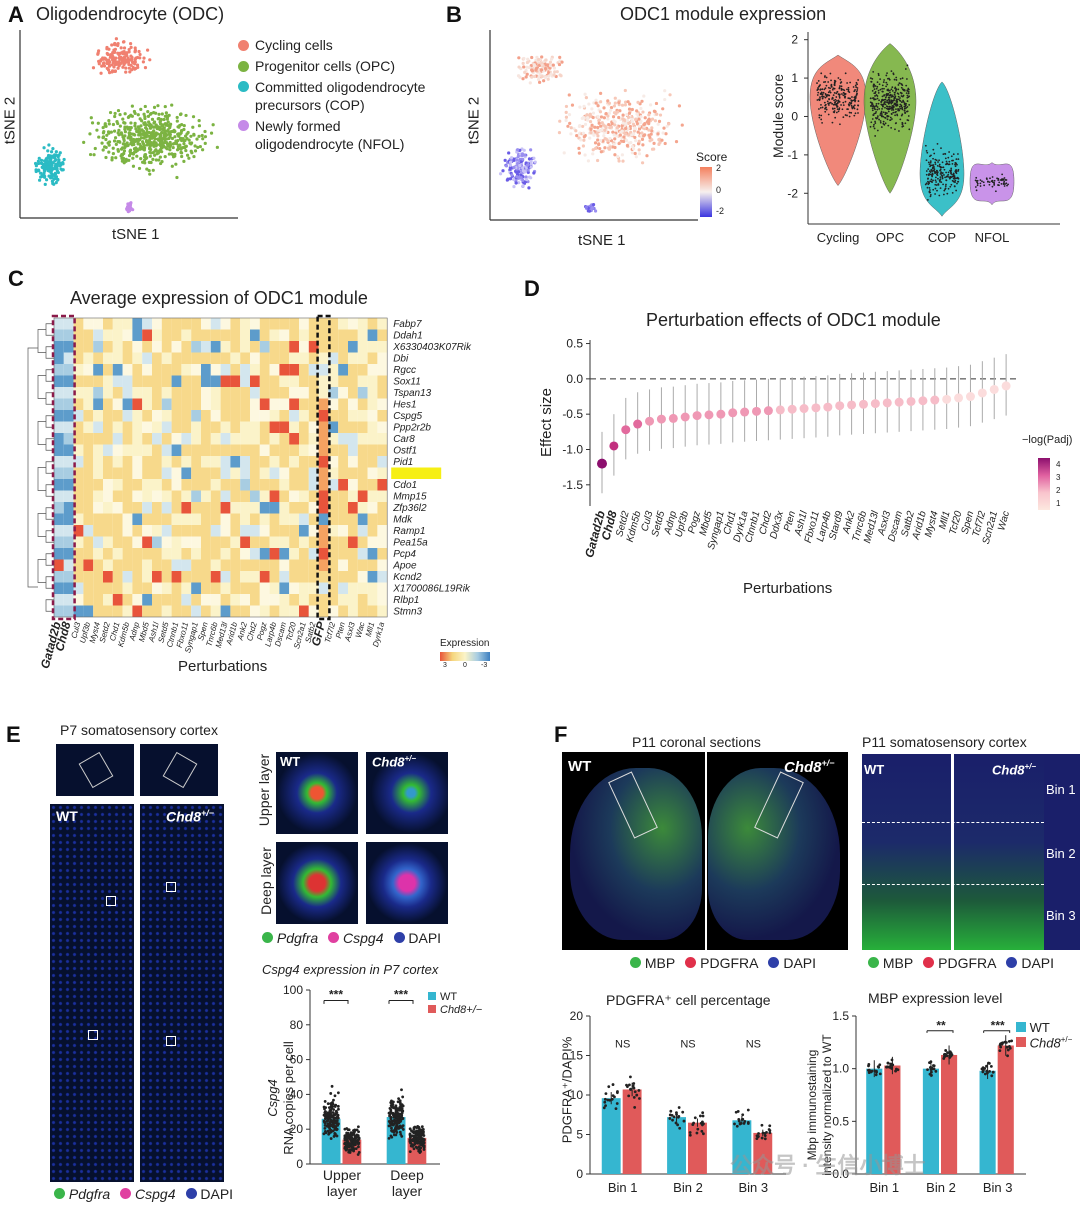 This screenshot has width=1080, height=1206. I want to click on dendrogram-branch, so click(41, 571).